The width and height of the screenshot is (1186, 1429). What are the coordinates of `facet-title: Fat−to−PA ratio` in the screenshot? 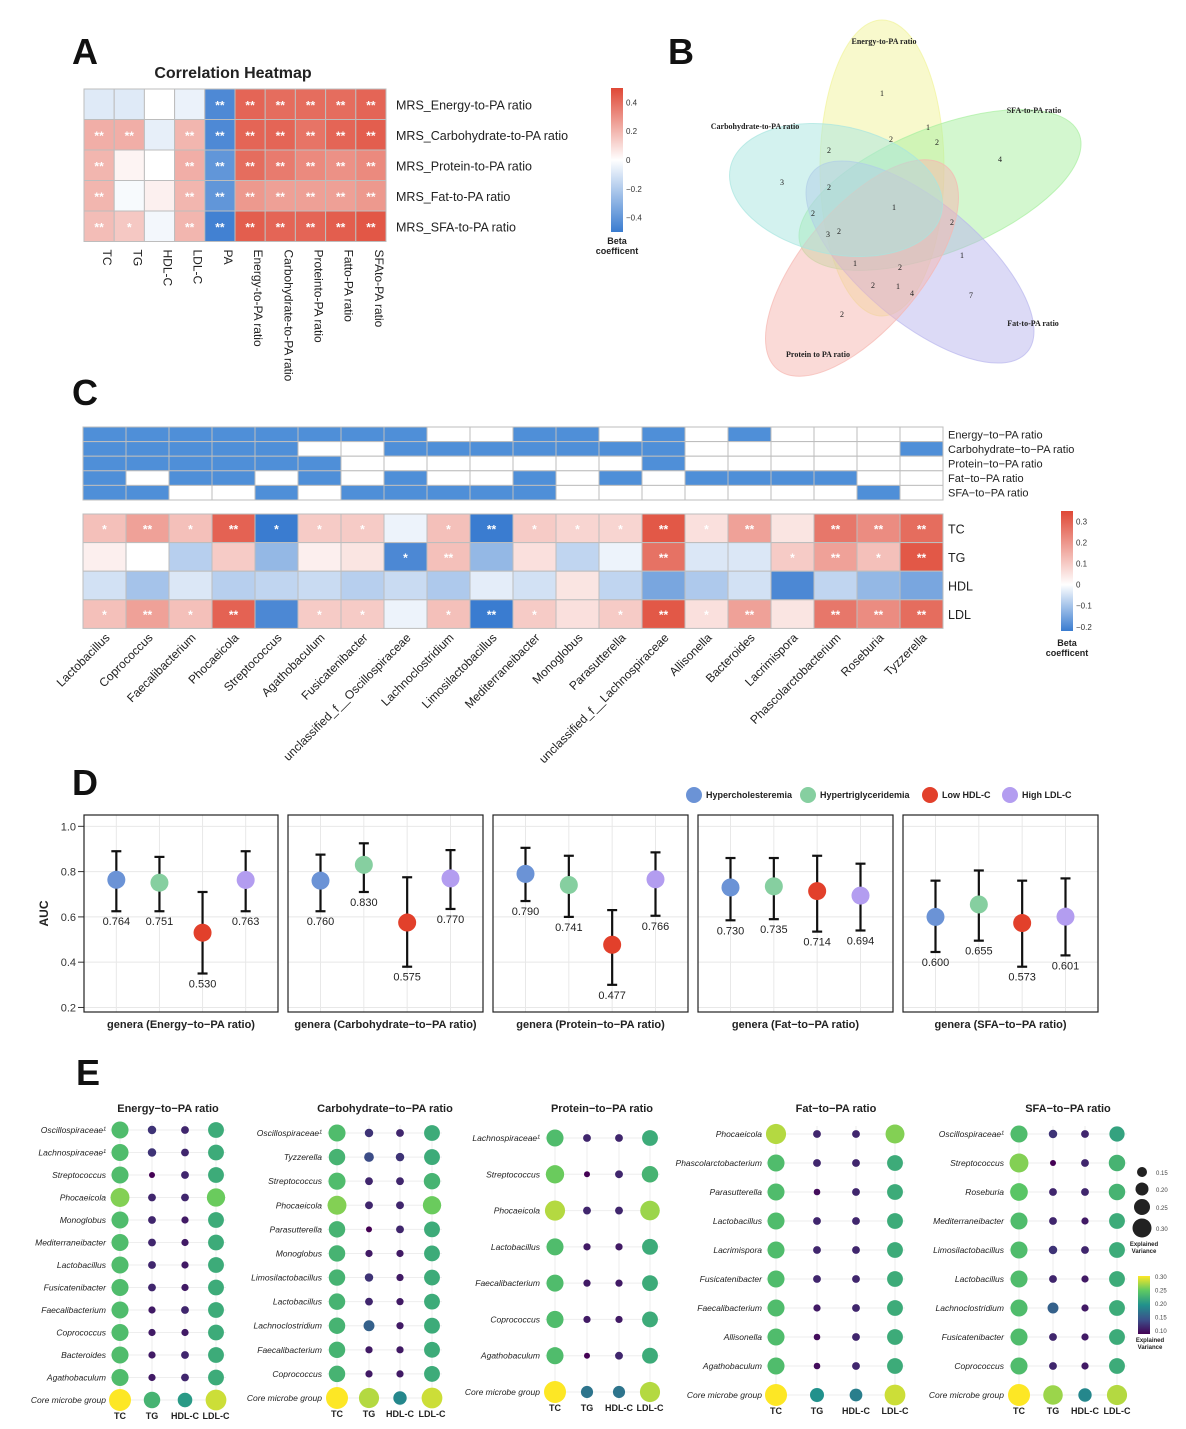 It's located at (836, 1109).